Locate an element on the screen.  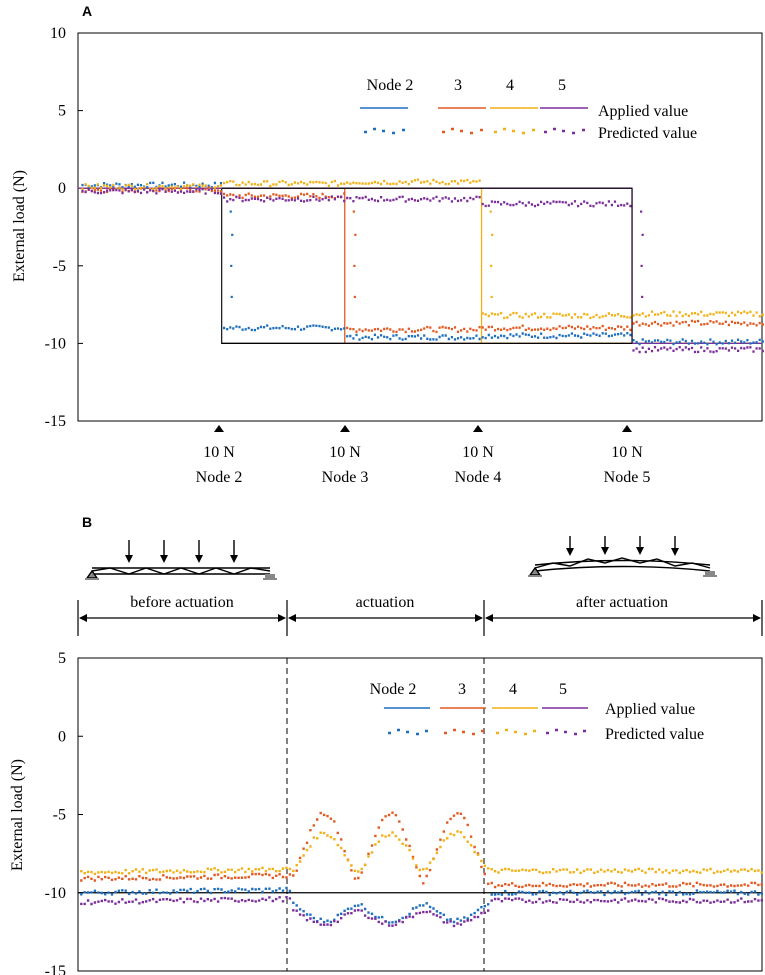
y-tick-label-a: -15 is located at coordinates (55, 421).